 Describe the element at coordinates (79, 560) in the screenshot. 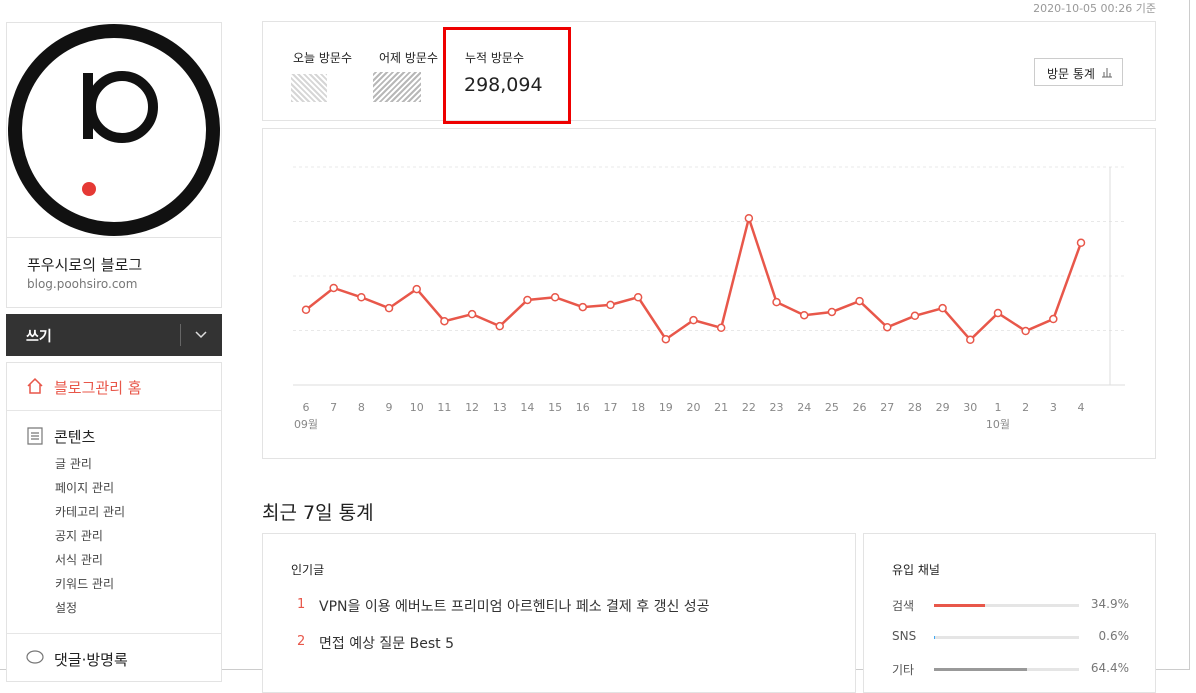

I see `submenu-item: 서식 관리` at that location.